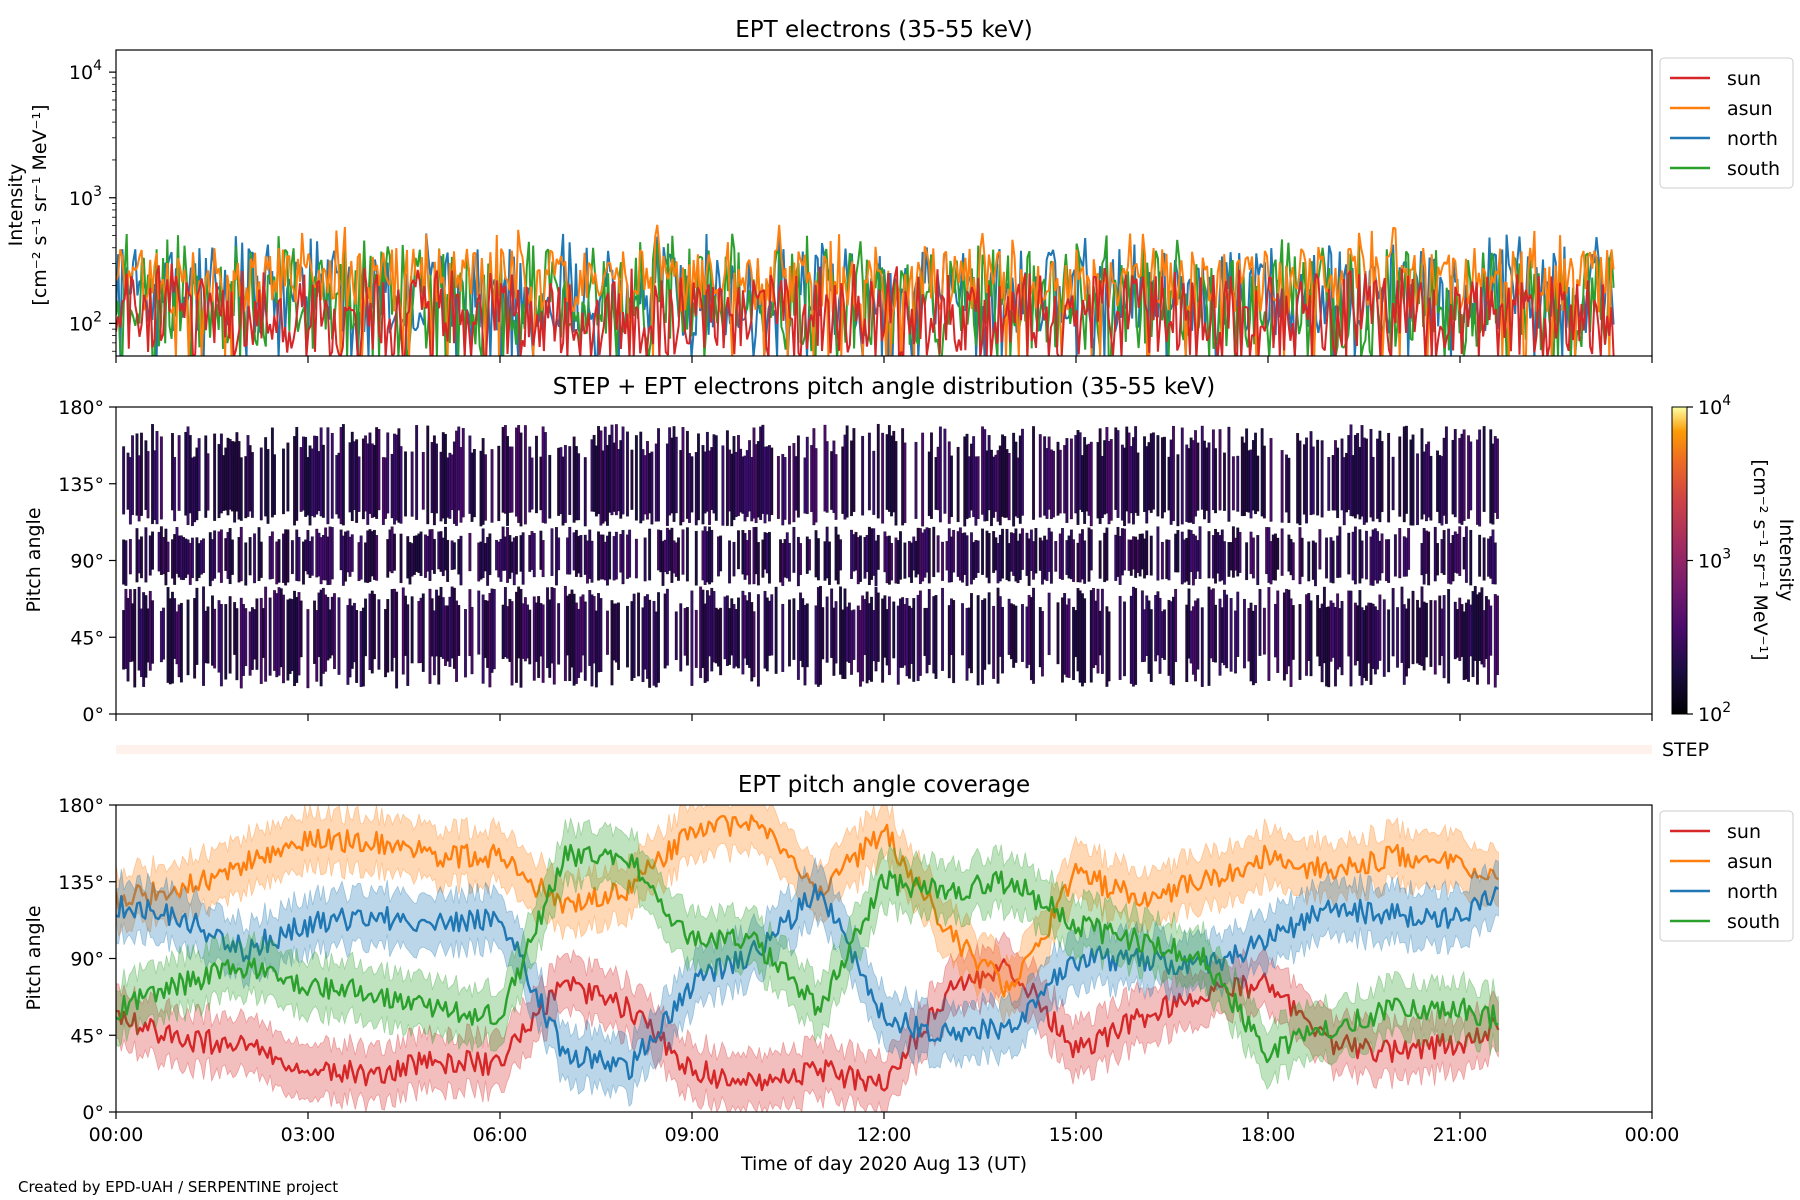 This screenshot has width=1800, height=1200. What do you see at coordinates (1786, 560) in the screenshot?
I see `colorbar-label-line1: Intensity` at bounding box center [1786, 560].